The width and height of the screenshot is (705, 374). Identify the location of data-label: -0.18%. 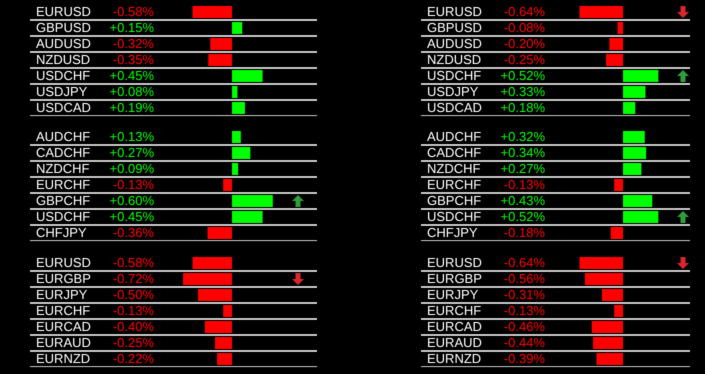
(525, 232).